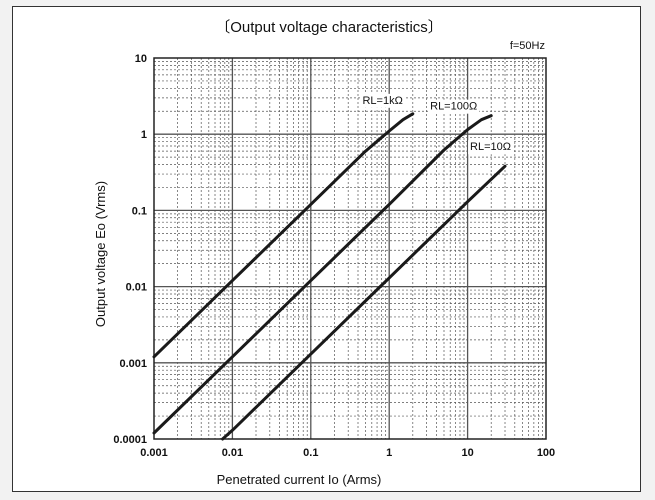 This screenshot has height=500, width=655. I want to click on series-label: RL=100Ω, so click(453, 107).